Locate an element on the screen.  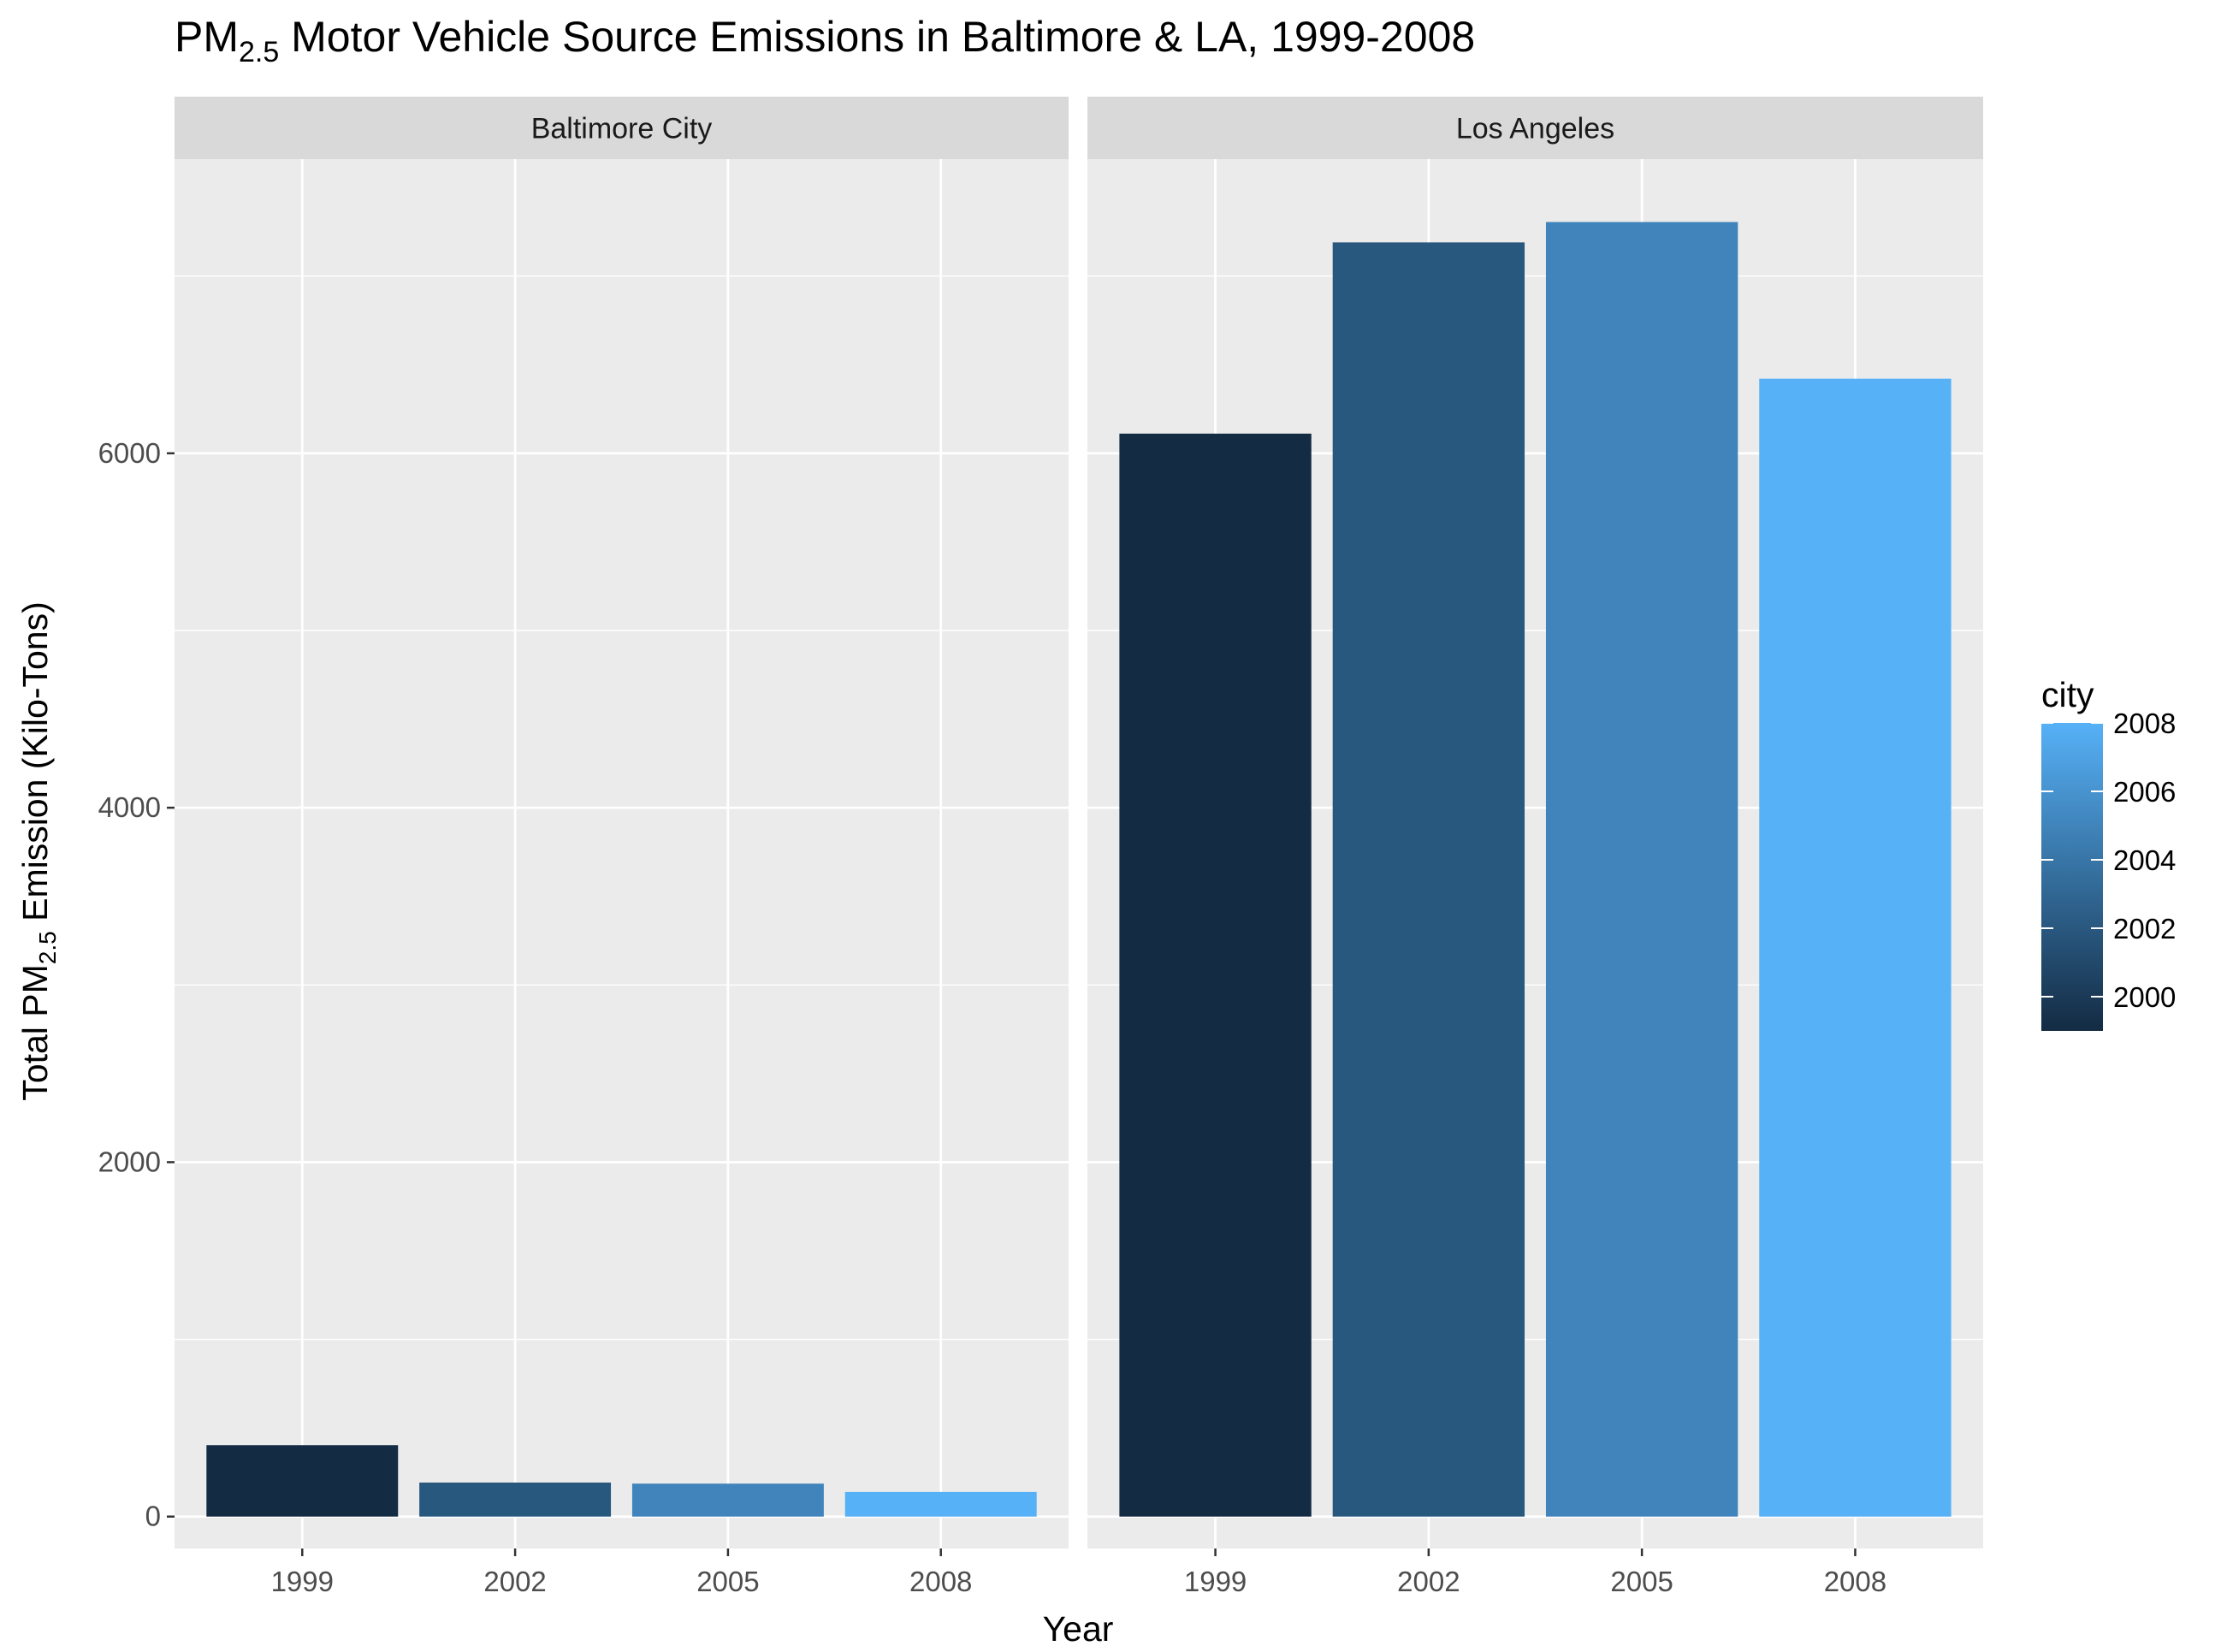
y-axis-title: Total PM2.5 Emission (Kilo-Tons) is located at coordinates (38, 850).